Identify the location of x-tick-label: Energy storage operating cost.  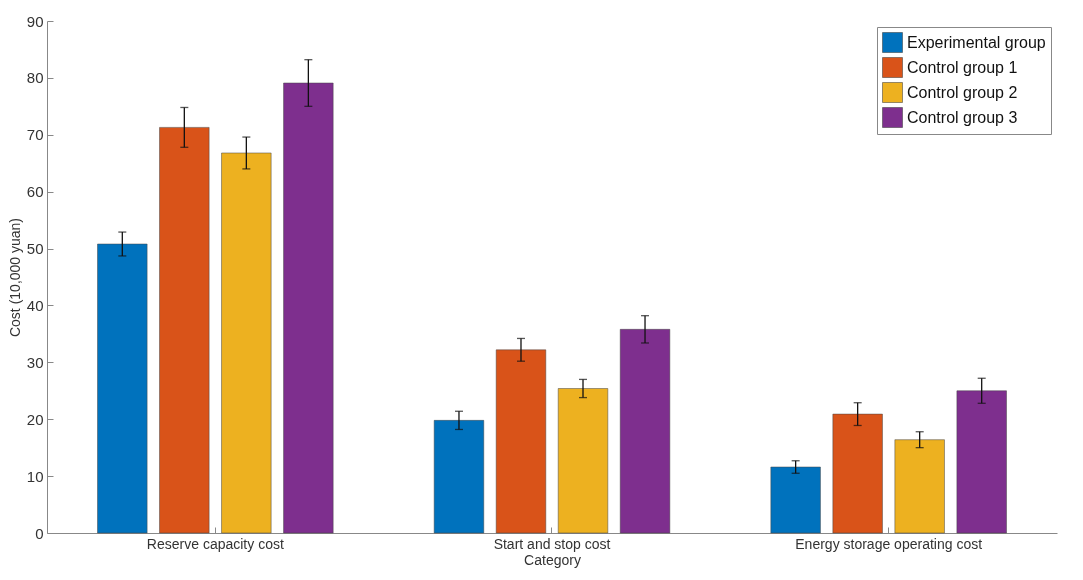
(889, 543).